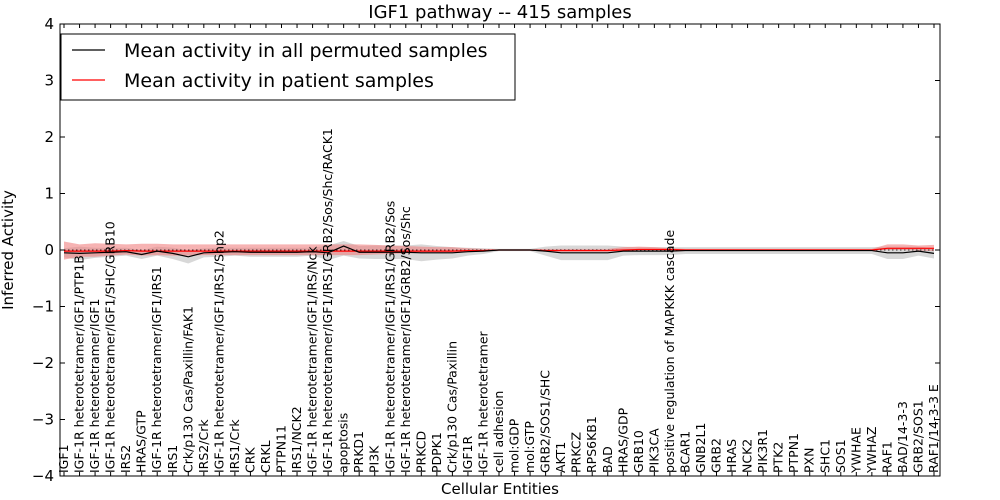 This screenshot has height=500, width=1000. What do you see at coordinates (305, 51) in the screenshot?
I see `legend-label-permuted: Mean activity in all permuted samples` at bounding box center [305, 51].